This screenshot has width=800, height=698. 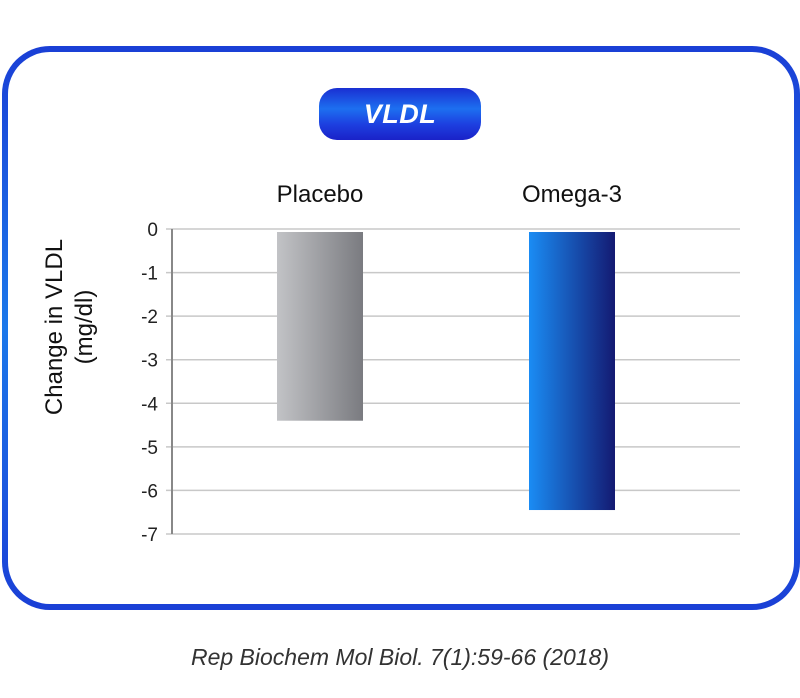 What do you see at coordinates (449, 194) in the screenshot?
I see `category-labels: Placebo Omega-3` at bounding box center [449, 194].